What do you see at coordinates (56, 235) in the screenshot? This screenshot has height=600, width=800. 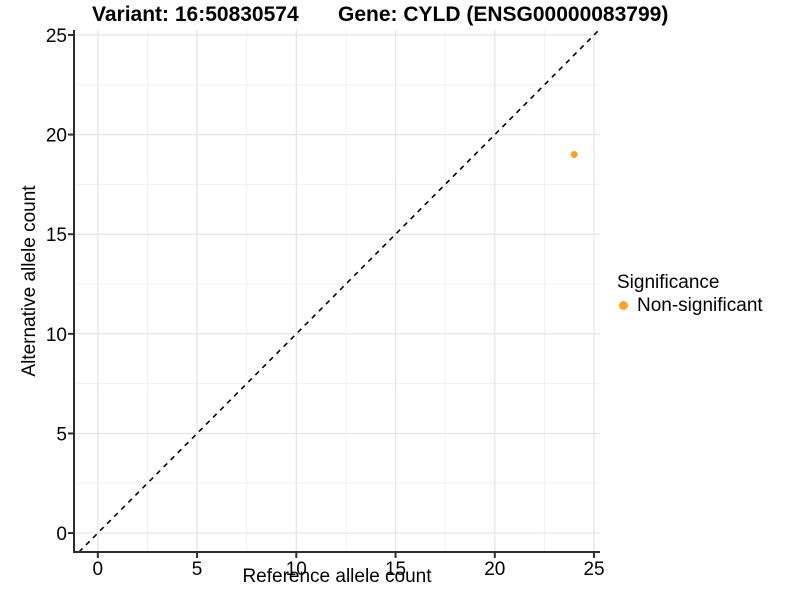 I see `y-tick-label: 15` at bounding box center [56, 235].